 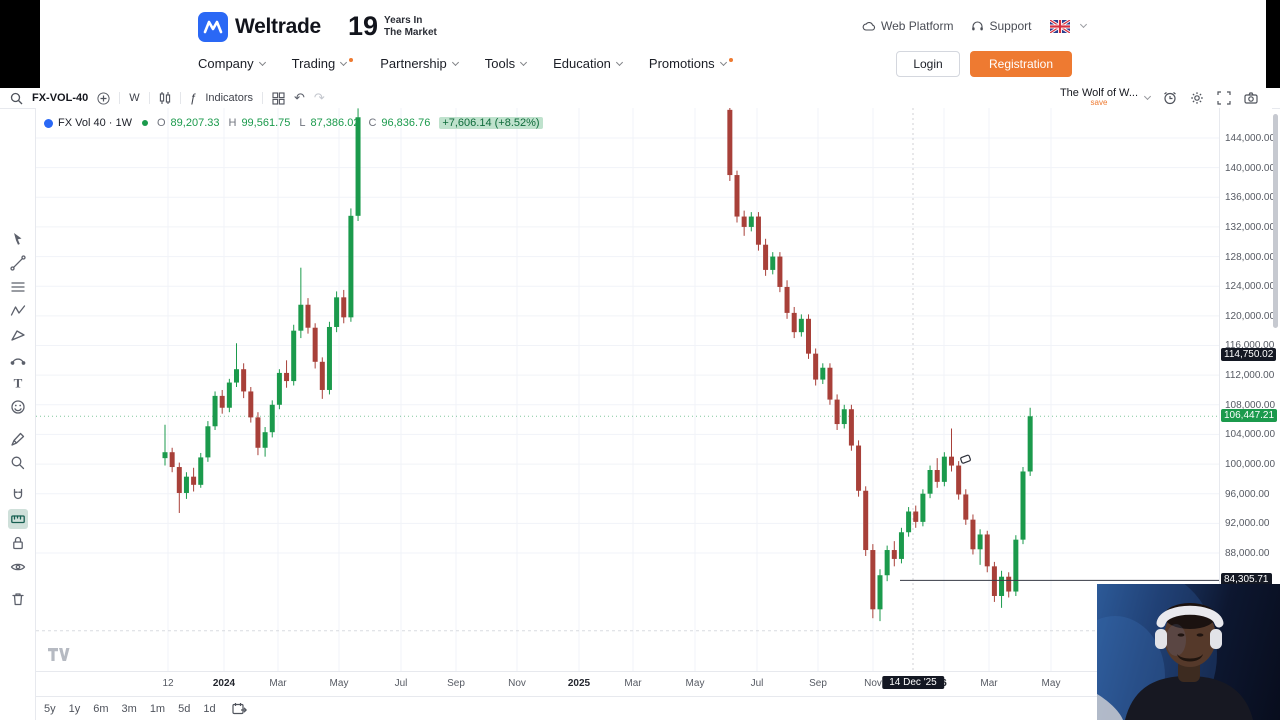 What do you see at coordinates (1059, 26) in the screenshot?
I see `uk-flag-icon` at bounding box center [1059, 26].